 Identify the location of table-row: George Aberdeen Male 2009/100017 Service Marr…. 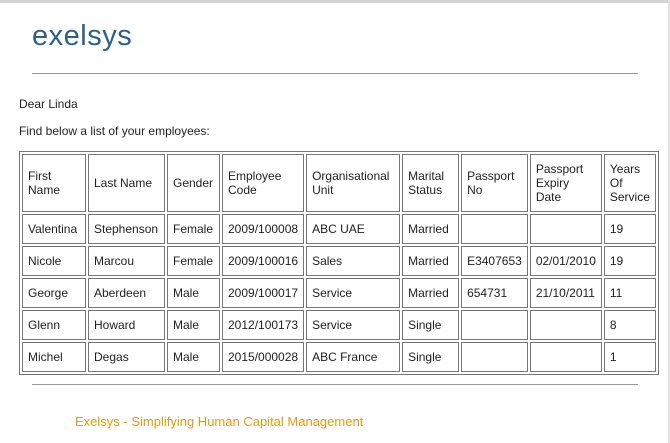
(339, 293).